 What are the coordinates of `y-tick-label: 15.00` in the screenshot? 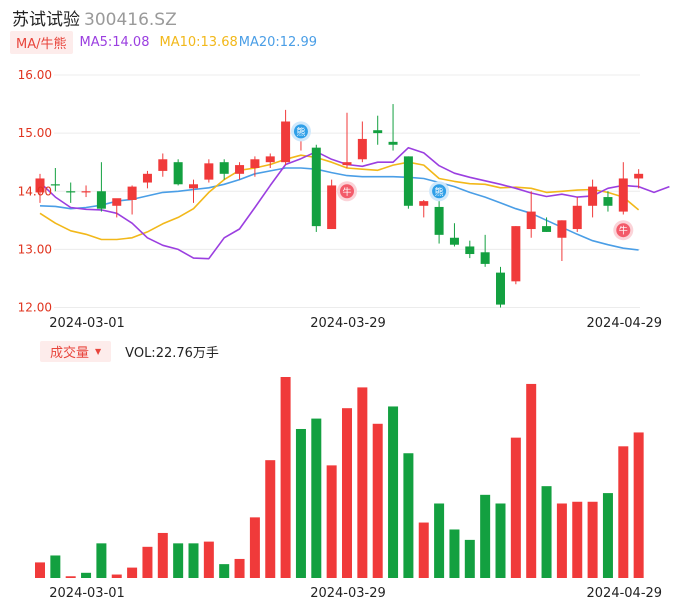 It's located at (35, 133).